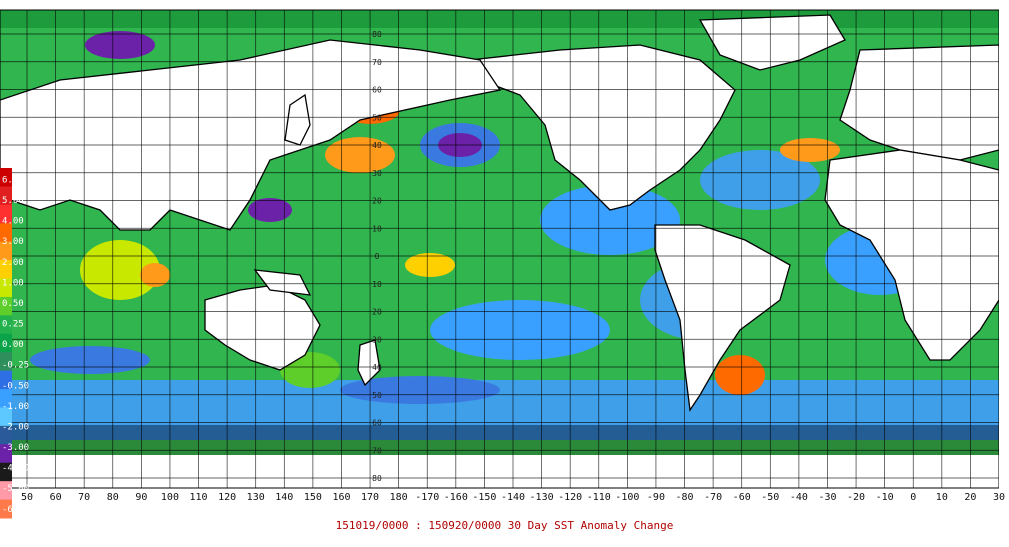 Image resolution: width=1009 pixels, height=547 pixels. What do you see at coordinates (27, 497) in the screenshot?
I see `lon-tick-label: 50` at bounding box center [27, 497].